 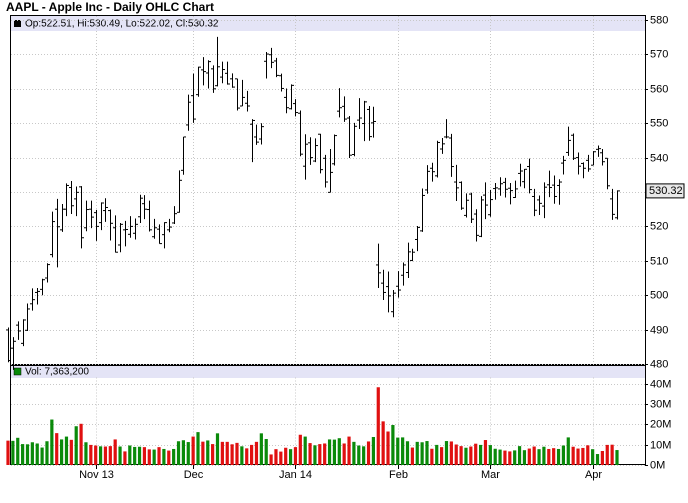 What do you see at coordinates (328, 372) in the screenshot?
I see `volume-header` at bounding box center [328, 372].